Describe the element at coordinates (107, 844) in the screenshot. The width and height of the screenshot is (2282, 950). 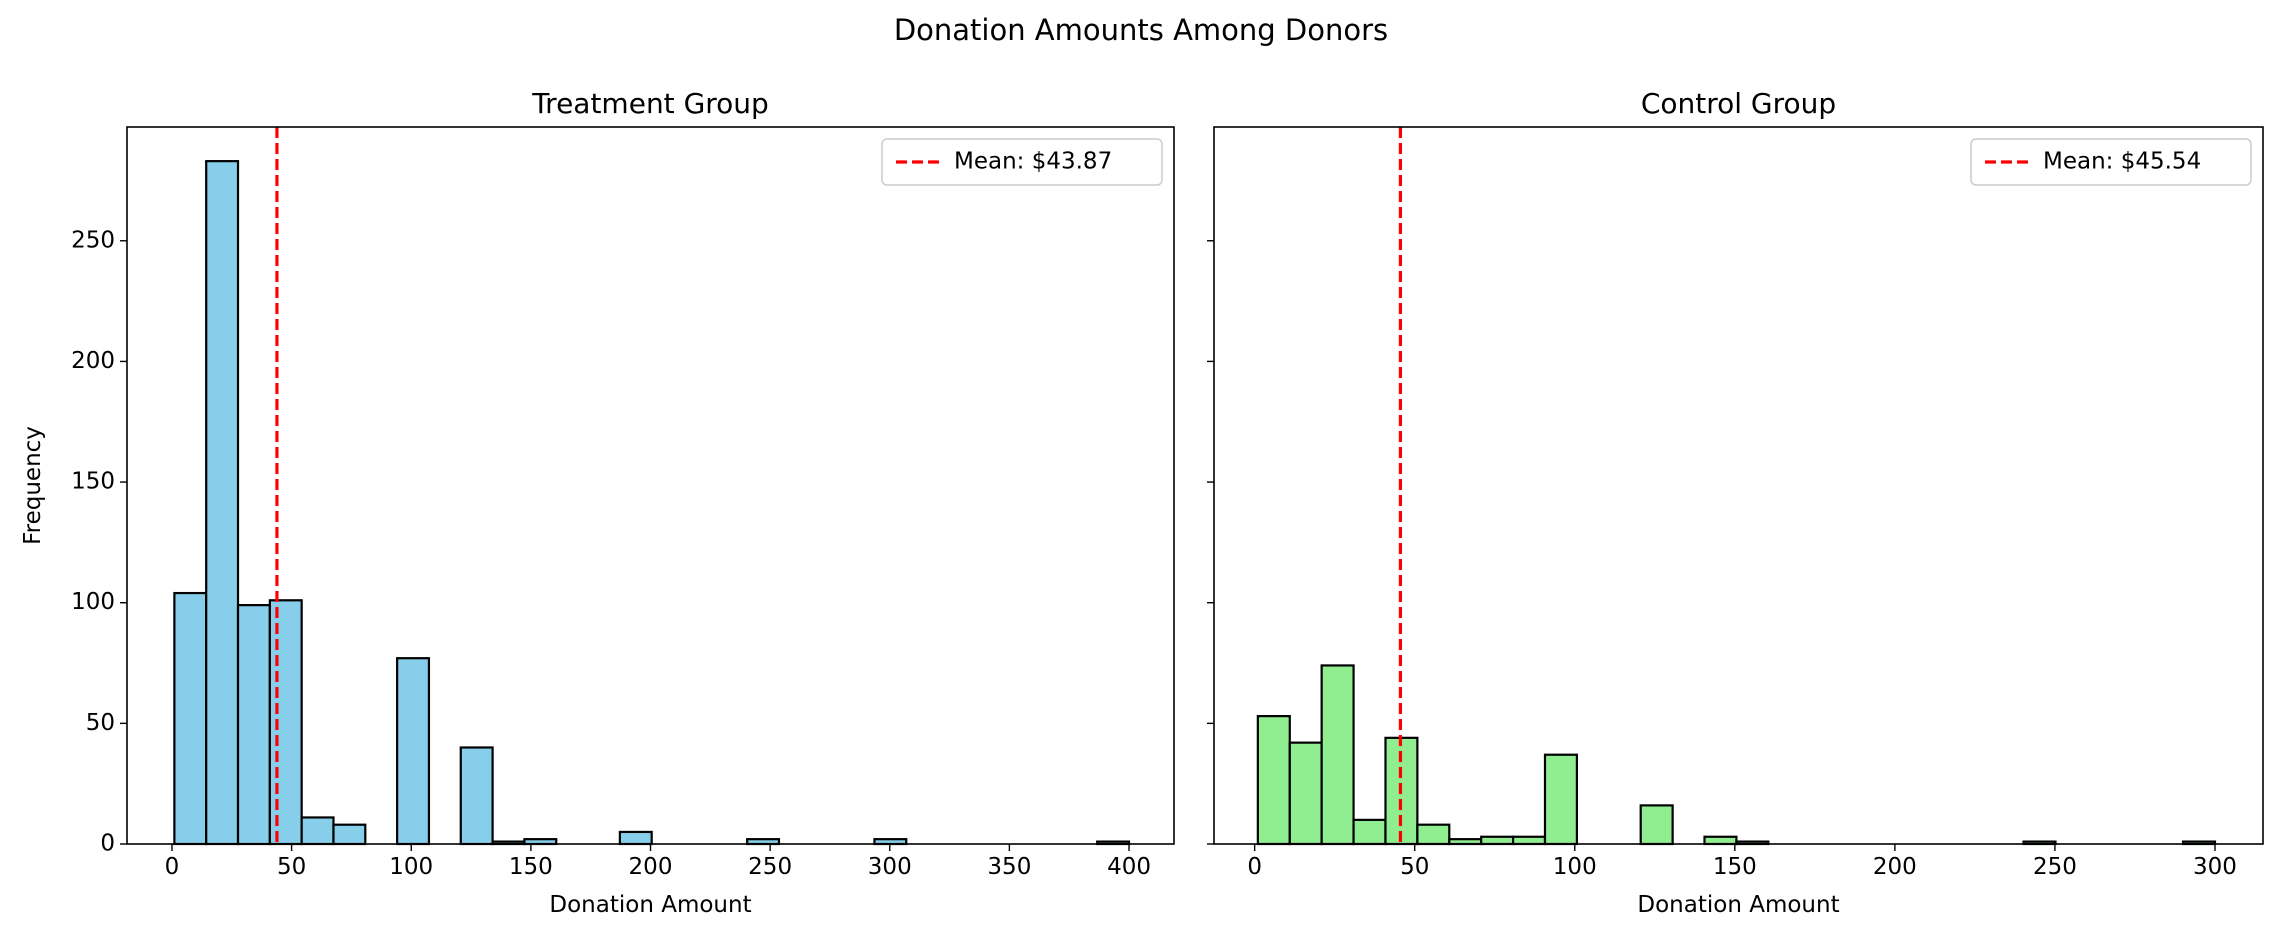
I see `y-tick-label: 0` at that location.